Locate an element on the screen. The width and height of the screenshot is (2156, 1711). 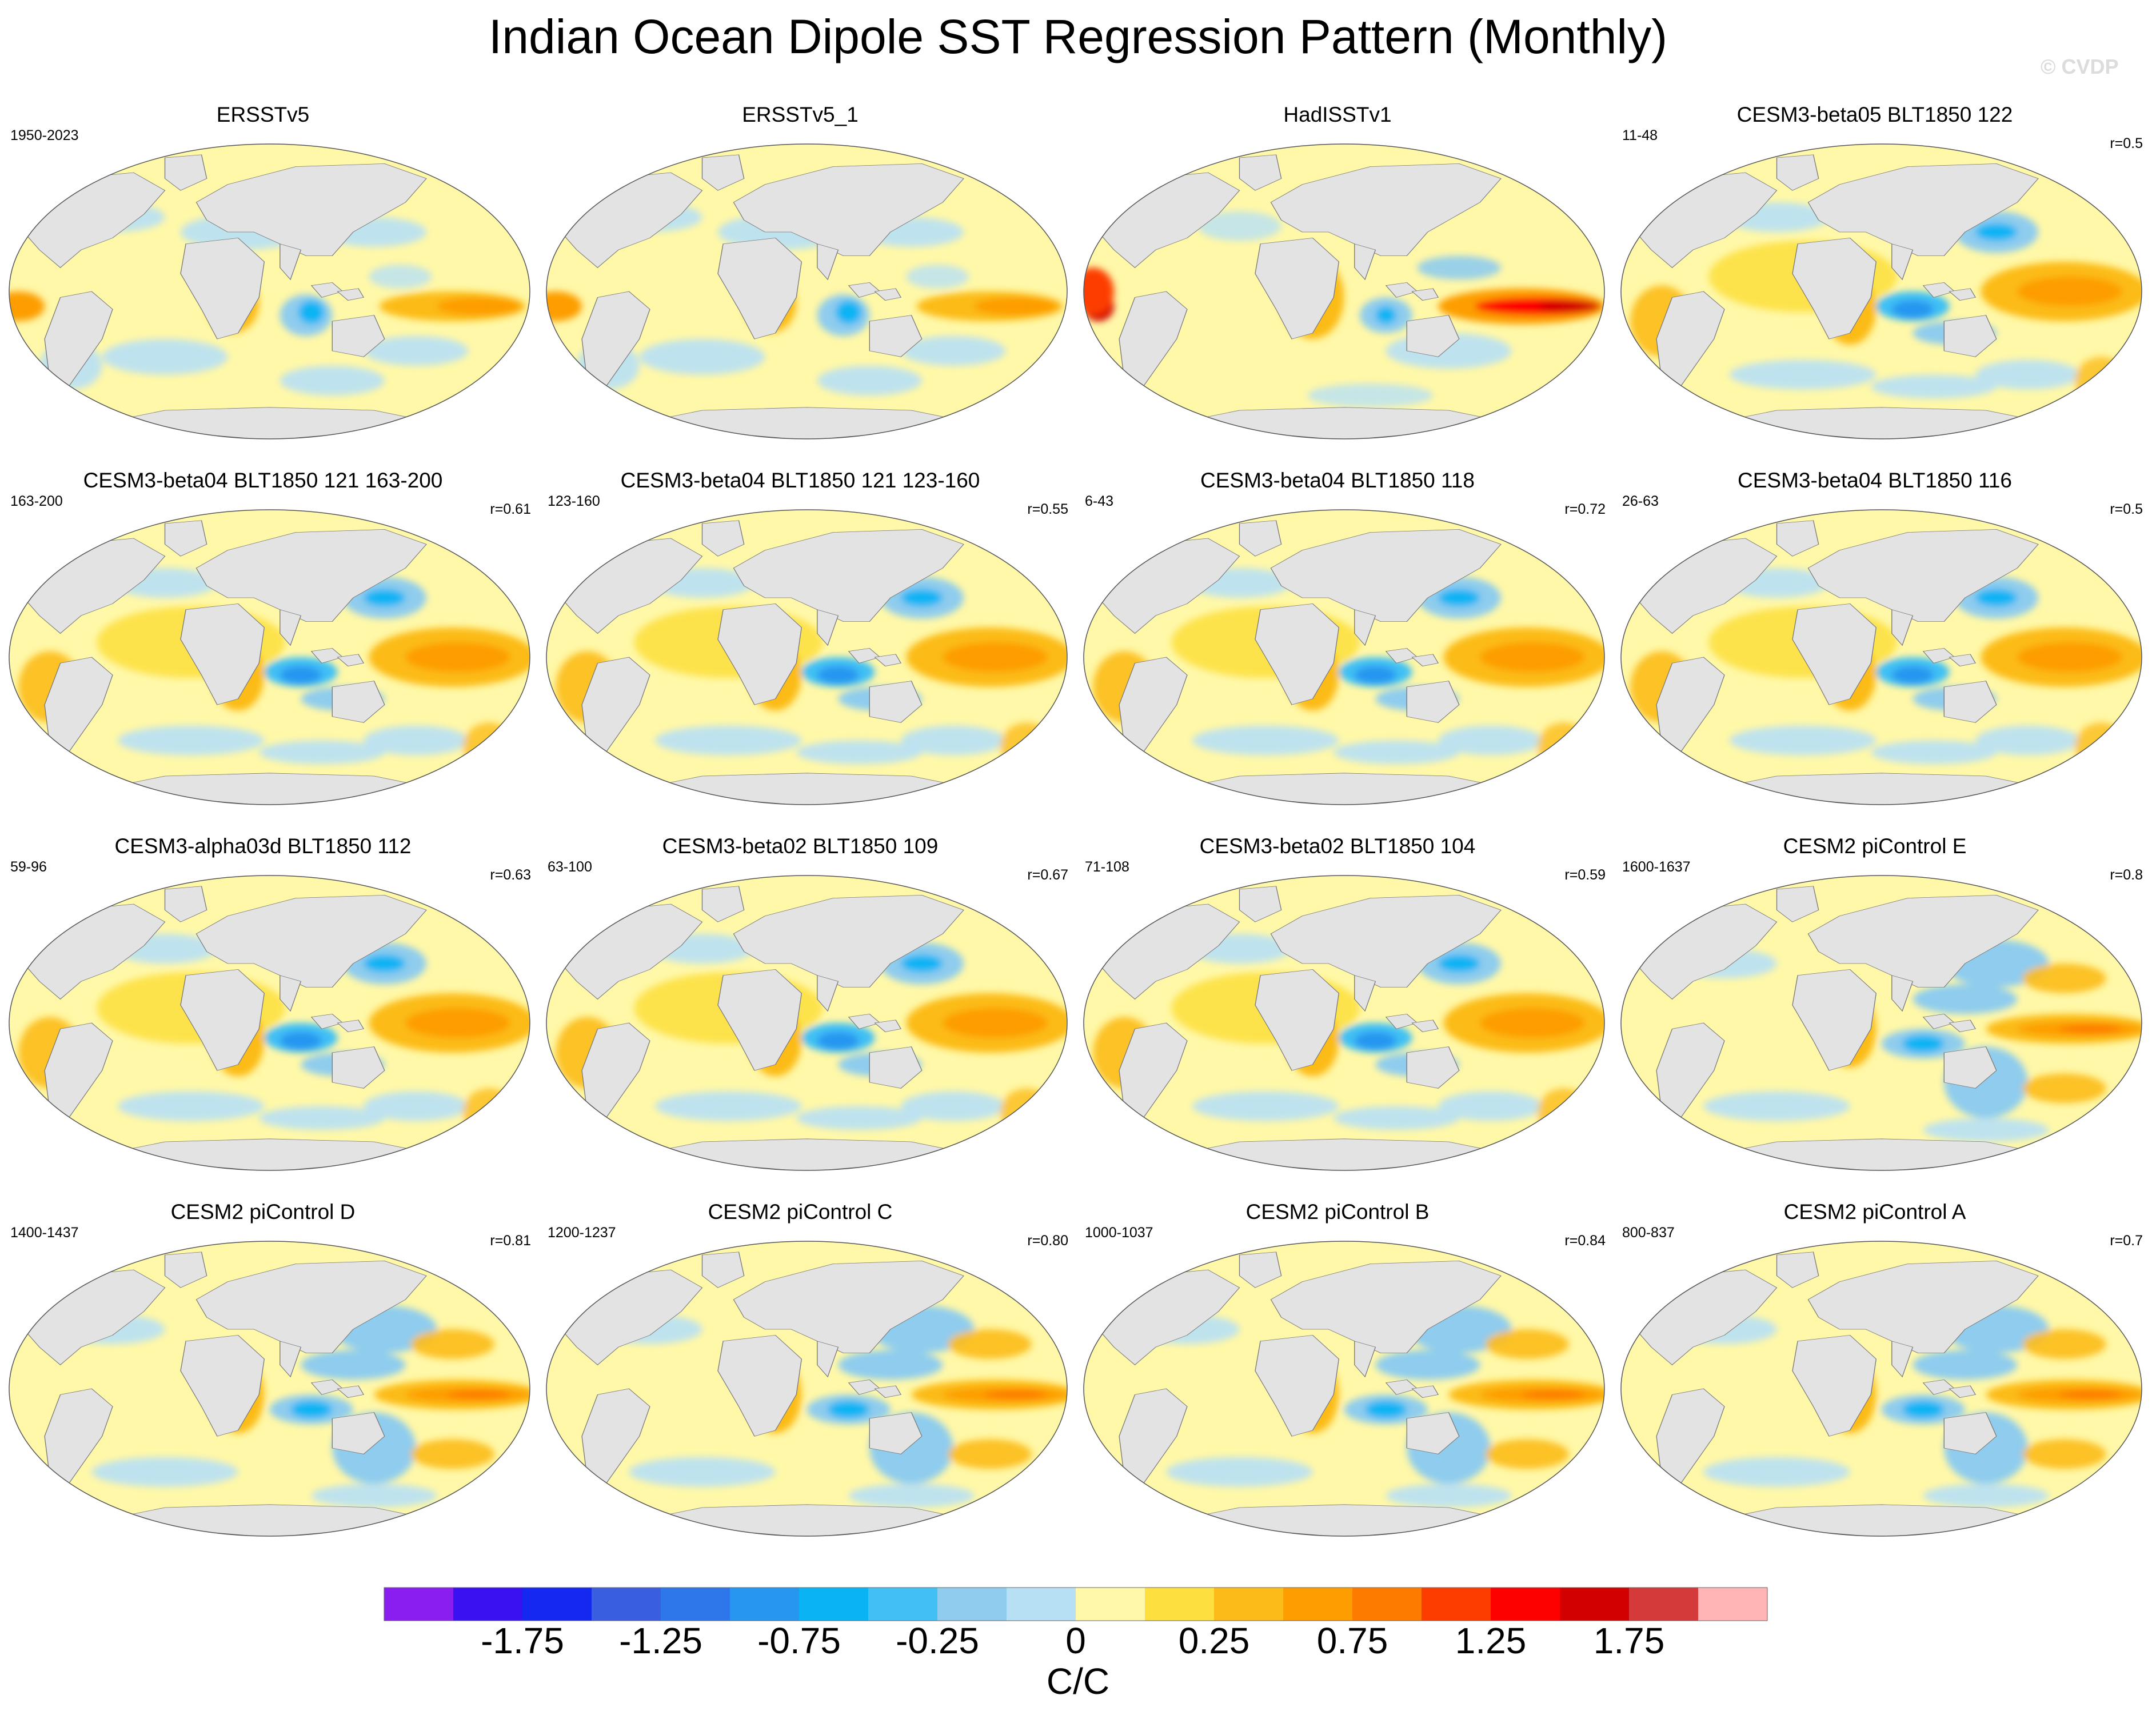
panel-period: 800-837 is located at coordinates (1648, 1233).